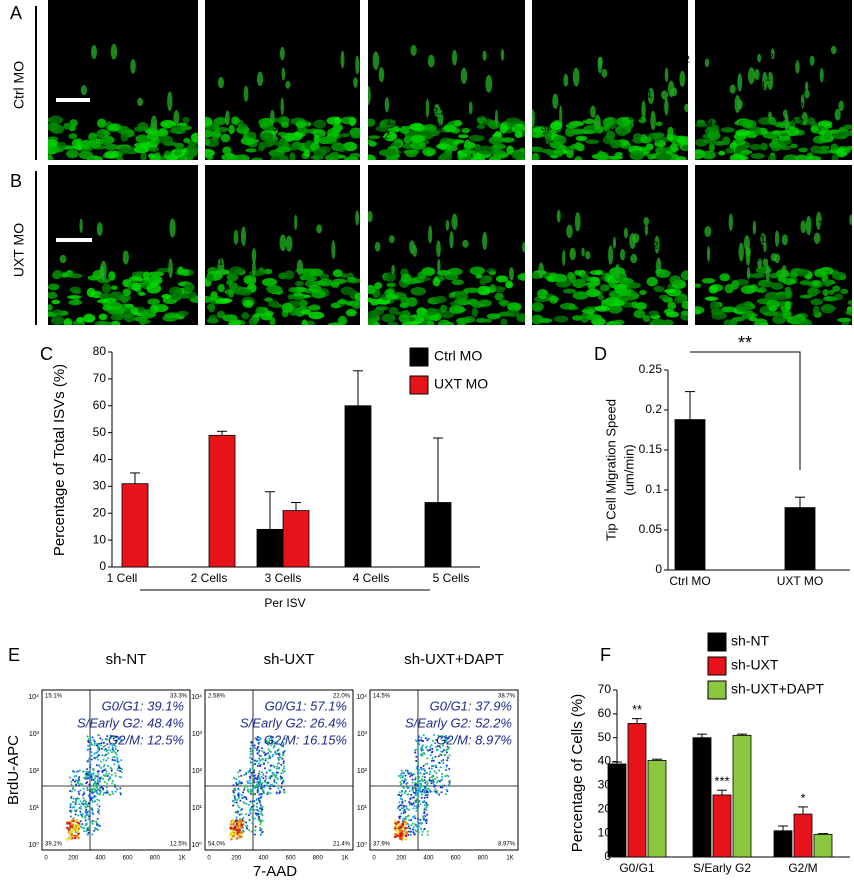  What do you see at coordinates (179, 845) in the screenshot?
I see `quadrant-value: 12.5%` at bounding box center [179, 845].